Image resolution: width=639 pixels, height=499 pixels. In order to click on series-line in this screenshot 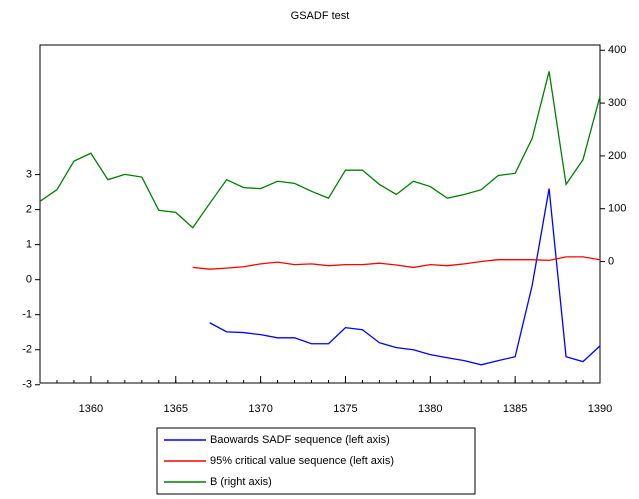, I will do `click(396, 263)`.